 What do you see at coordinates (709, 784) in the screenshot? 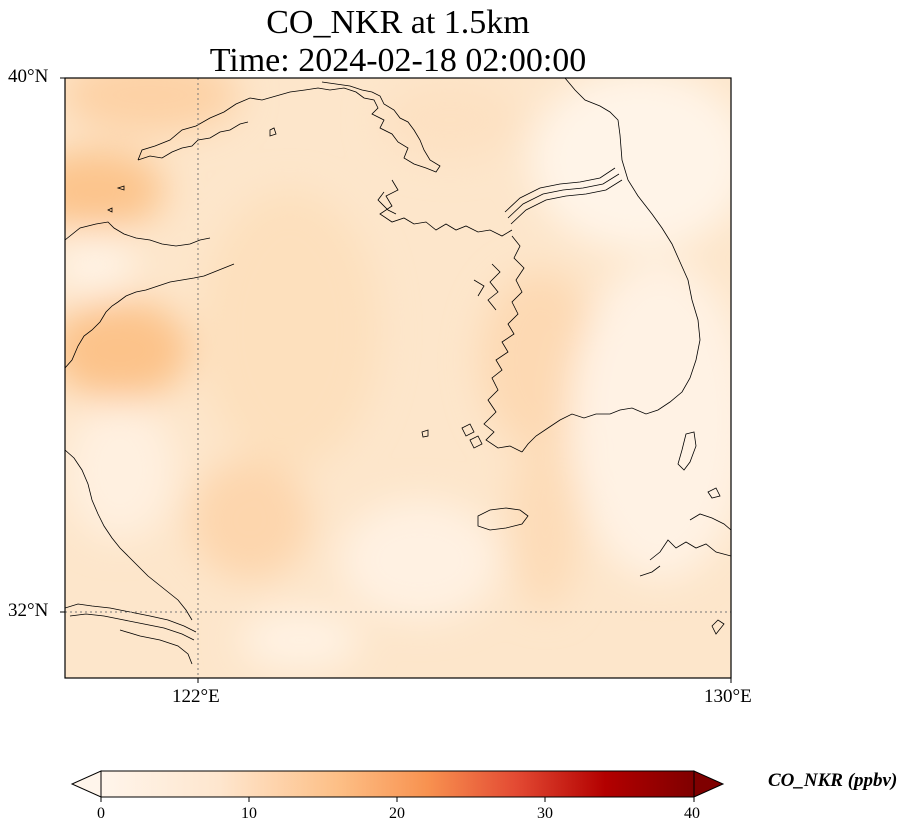
I see `colorbar-extend-max` at bounding box center [709, 784].